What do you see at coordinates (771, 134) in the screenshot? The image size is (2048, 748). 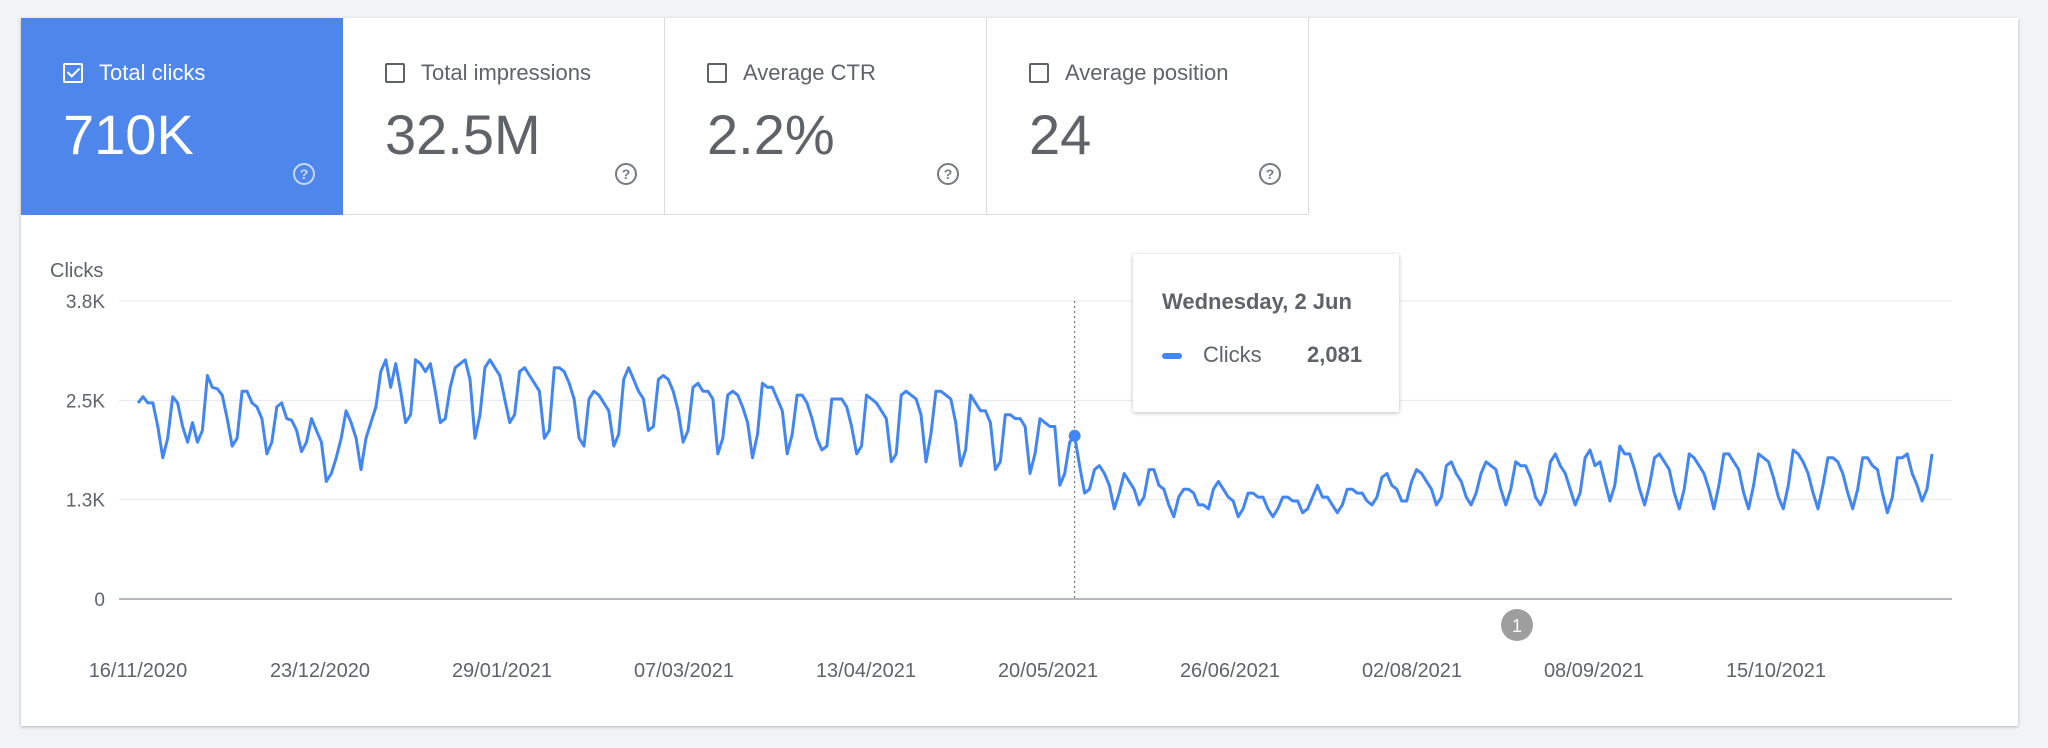 I see `metric-value: 2.2%` at bounding box center [771, 134].